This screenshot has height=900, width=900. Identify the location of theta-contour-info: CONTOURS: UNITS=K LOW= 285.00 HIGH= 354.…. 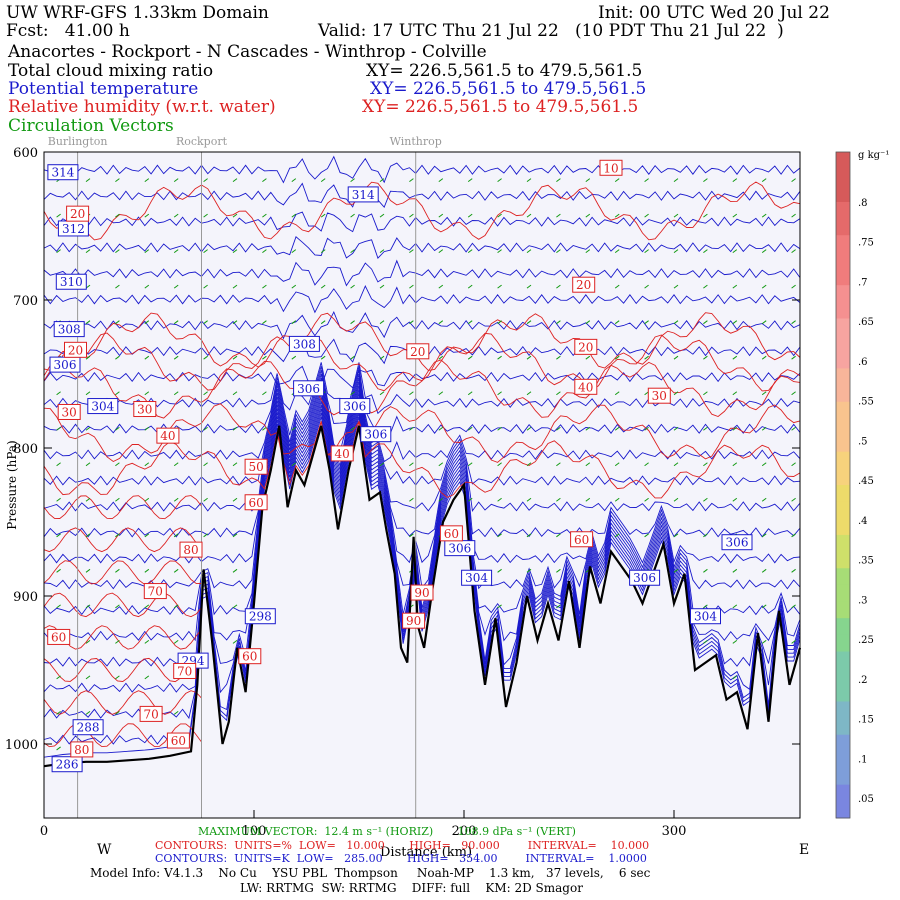
(401, 858).